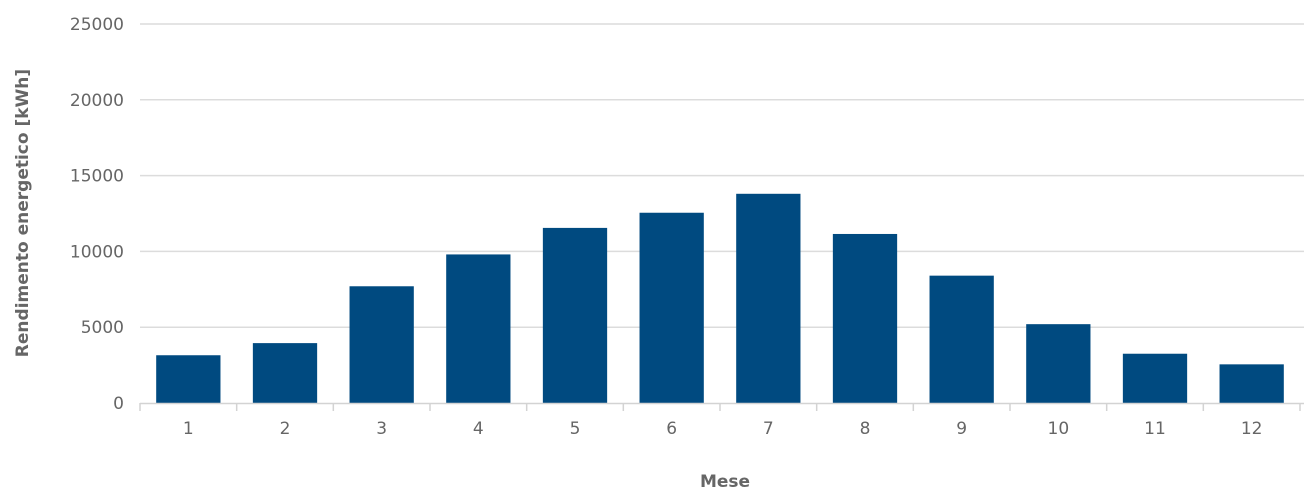 This screenshot has width=1304, height=490. I want to click on x-axis, so click(722, 407).